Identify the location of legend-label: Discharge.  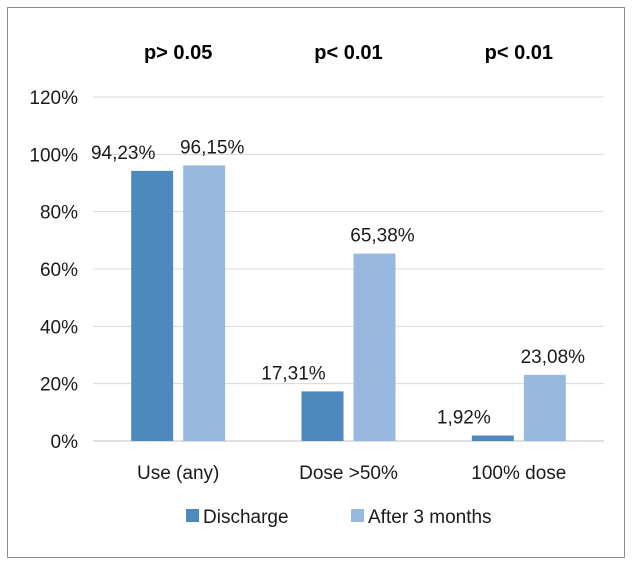
(246, 517).